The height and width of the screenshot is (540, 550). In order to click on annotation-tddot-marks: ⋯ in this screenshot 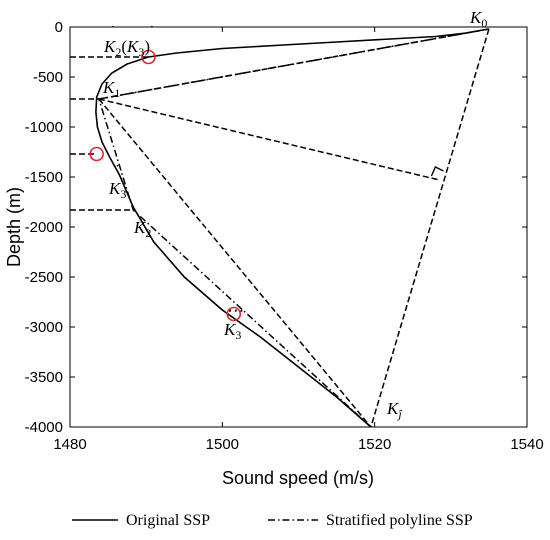, I will do `click(234, 310)`.